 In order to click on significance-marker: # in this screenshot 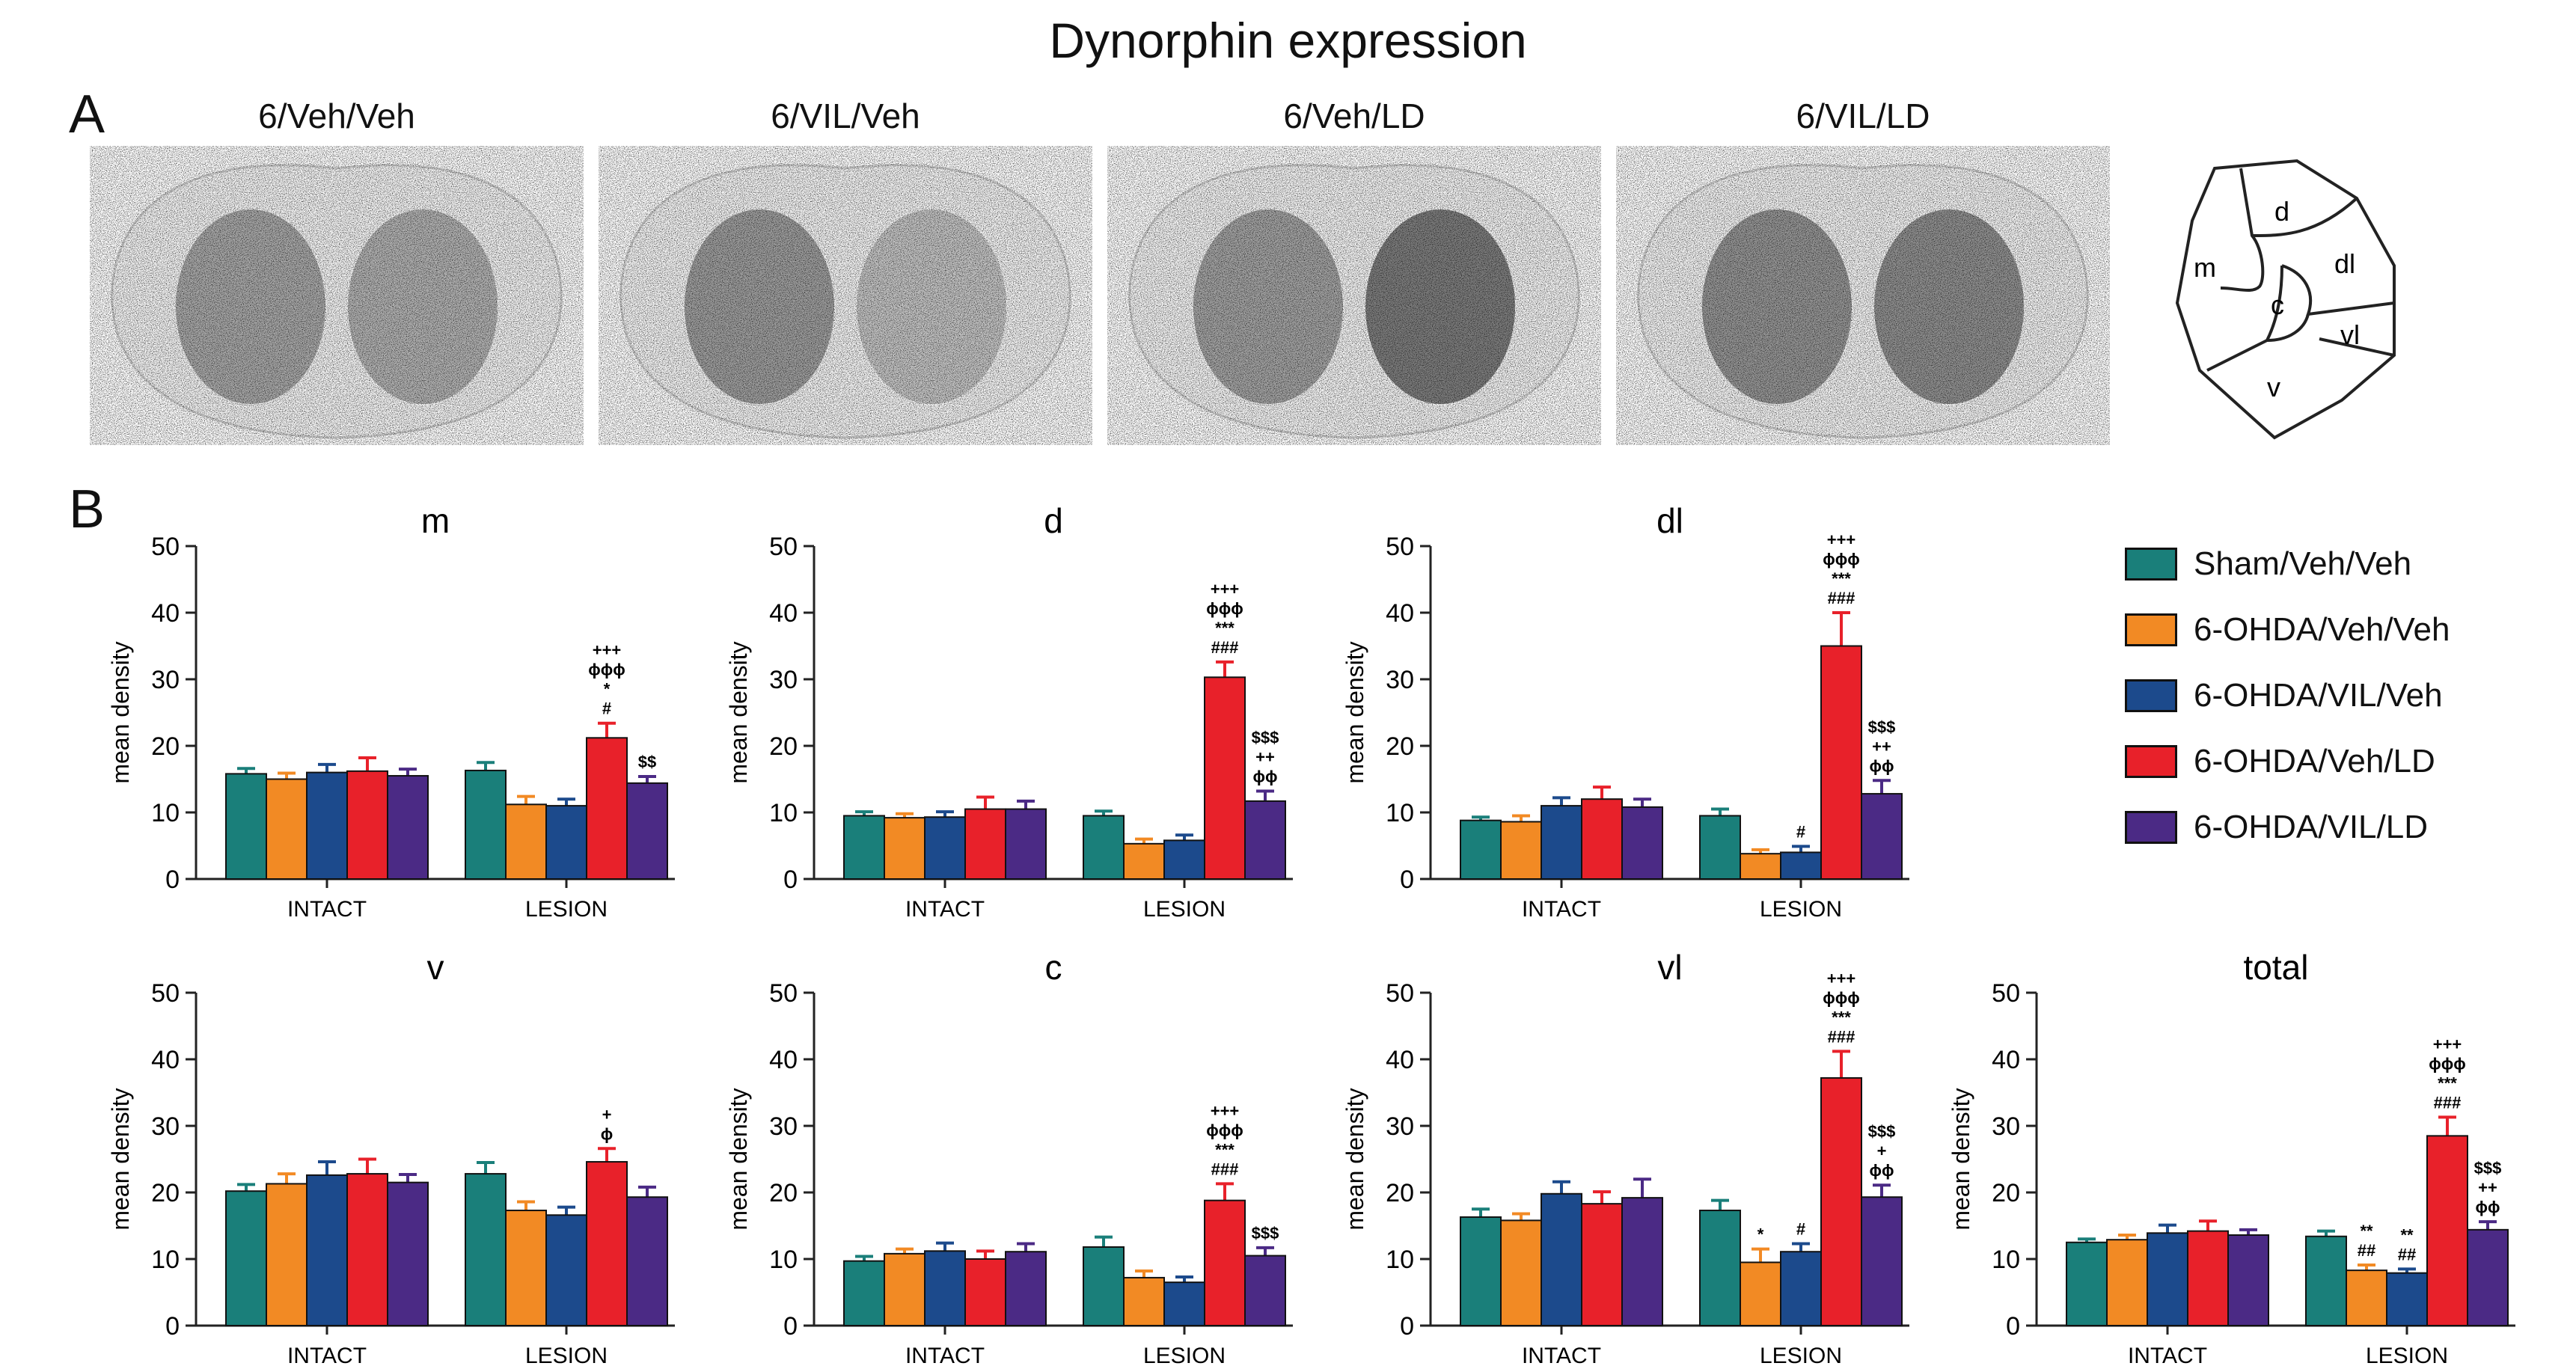, I will do `click(1800, 1229)`.